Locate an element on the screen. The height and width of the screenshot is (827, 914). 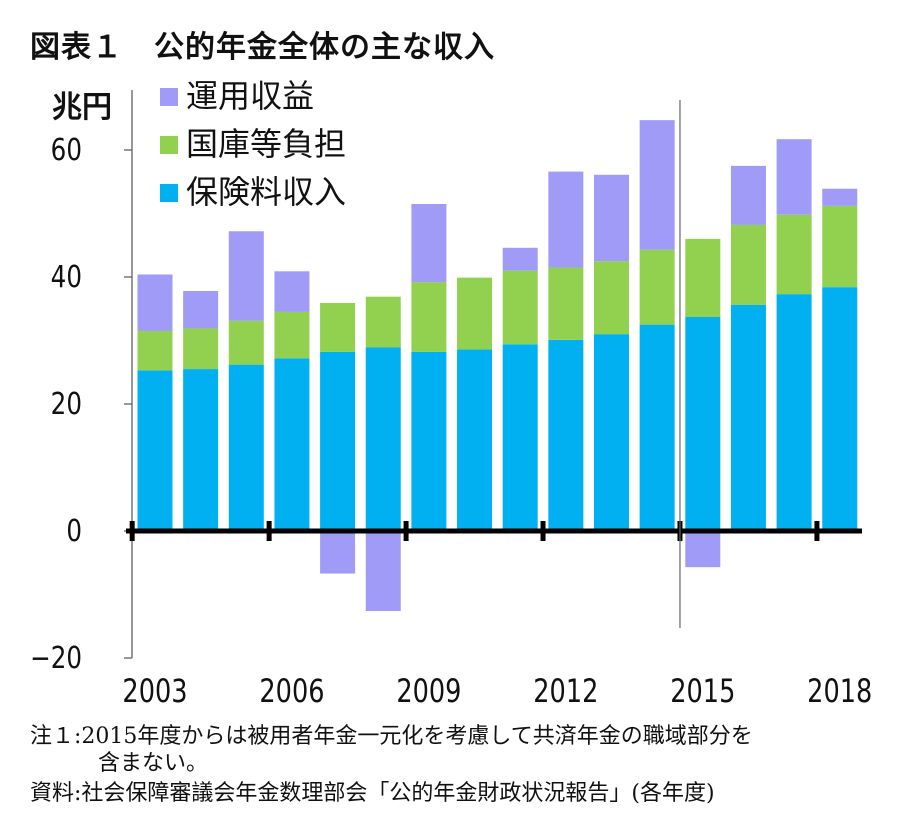
bar-investment-2008 is located at coordinates (383, 571).